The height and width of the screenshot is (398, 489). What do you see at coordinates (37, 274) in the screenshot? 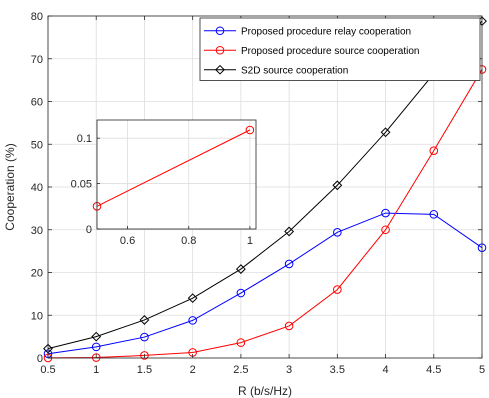
I see `y-tick-label: 20` at bounding box center [37, 274].